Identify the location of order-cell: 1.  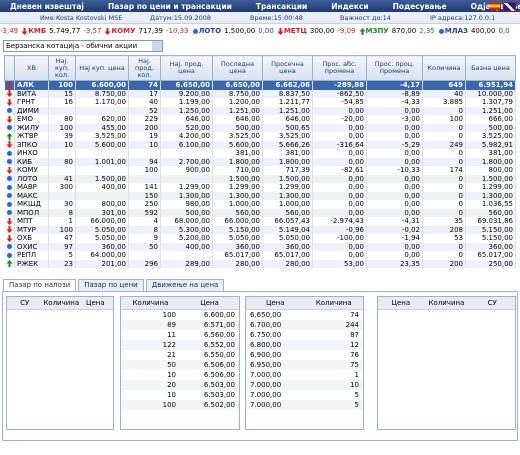
(356, 375).